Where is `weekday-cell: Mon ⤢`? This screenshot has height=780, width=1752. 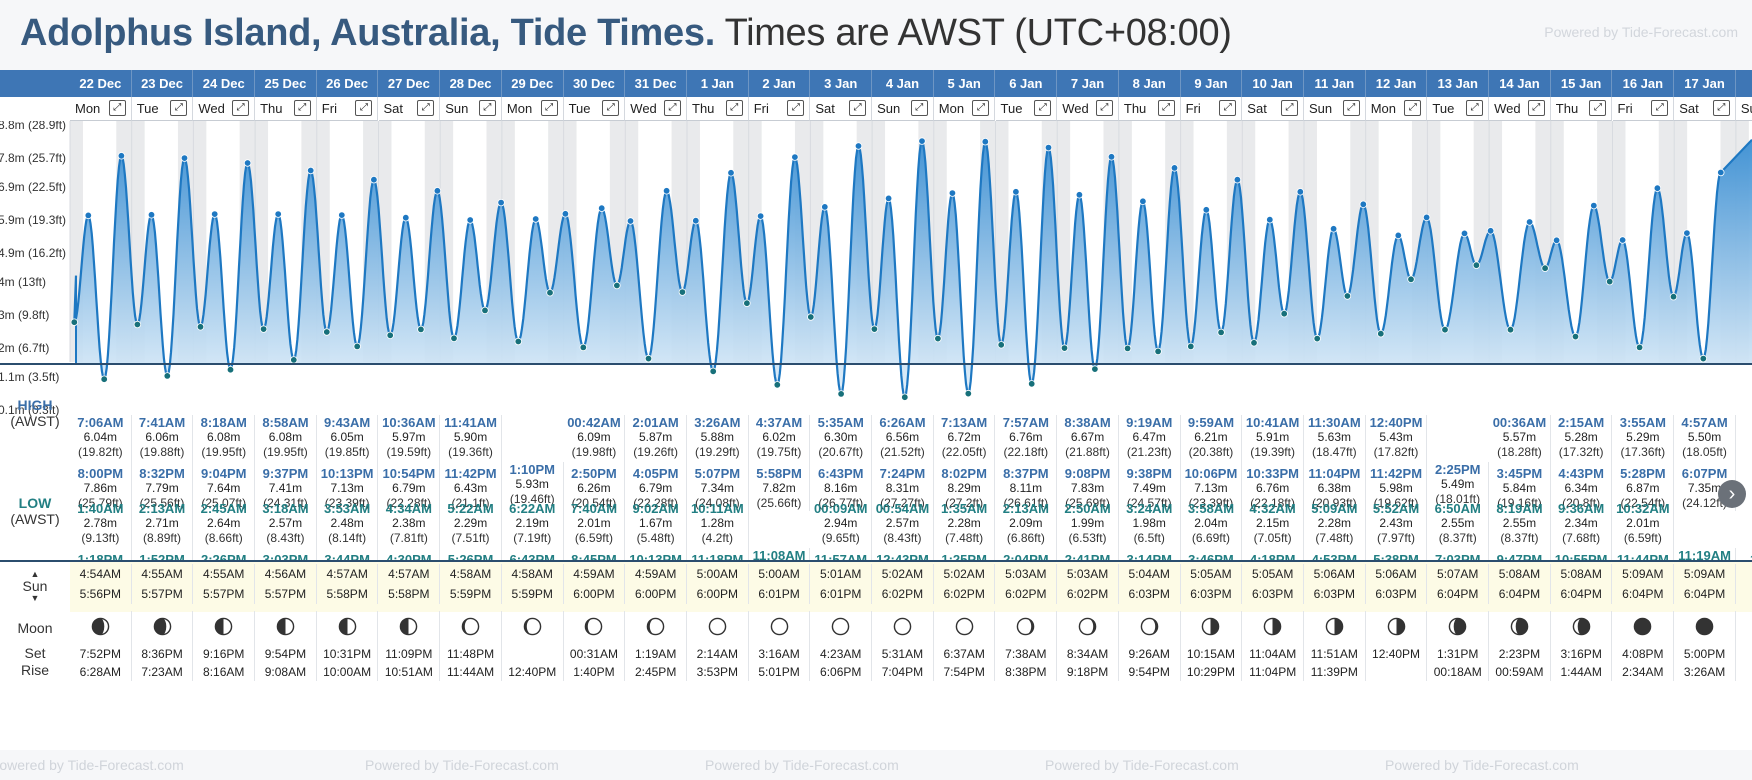
weekday-cell: Mon ⤢ is located at coordinates (1396, 109).